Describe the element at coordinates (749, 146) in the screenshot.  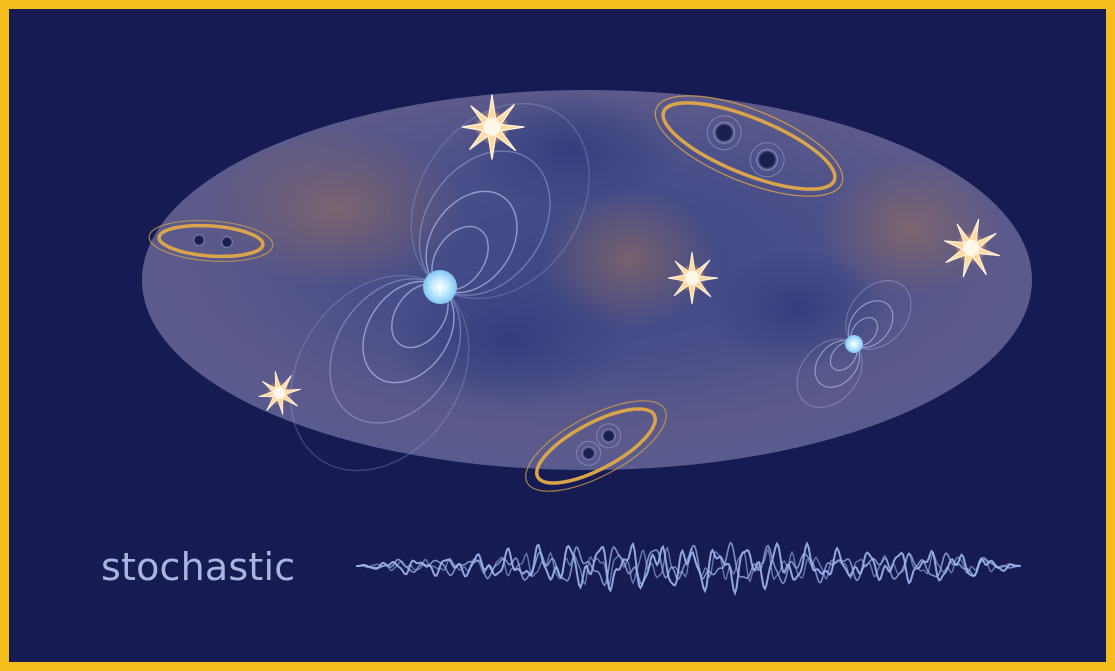
I see `binary-system-top` at that location.